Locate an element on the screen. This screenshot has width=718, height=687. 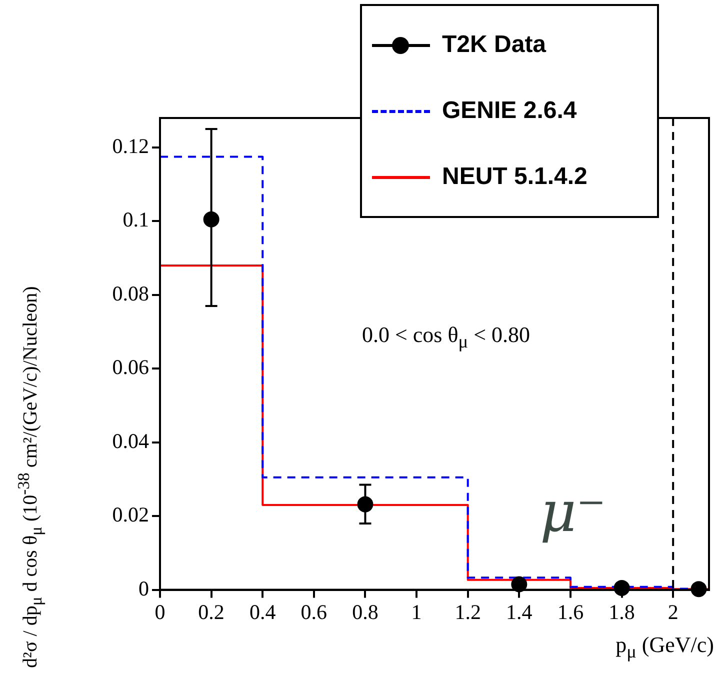
y-tick-label: 0.02 is located at coordinates (130, 514).